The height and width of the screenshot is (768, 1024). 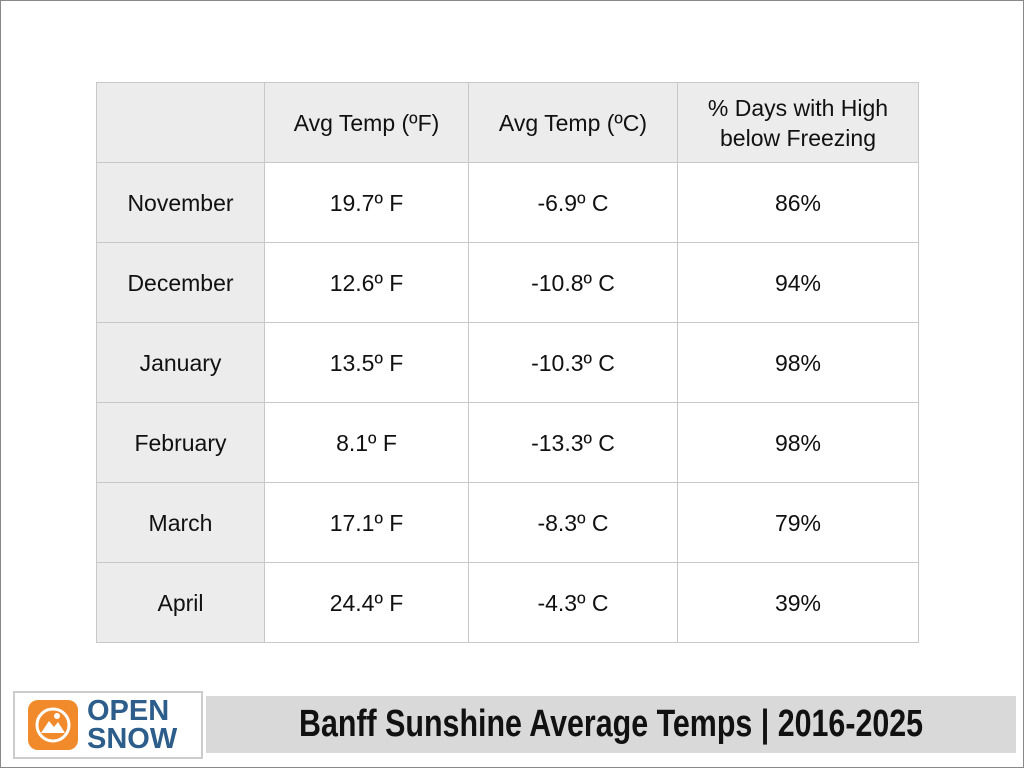 What do you see at coordinates (366, 442) in the screenshot?
I see `value-cell: 8.1º F` at bounding box center [366, 442].